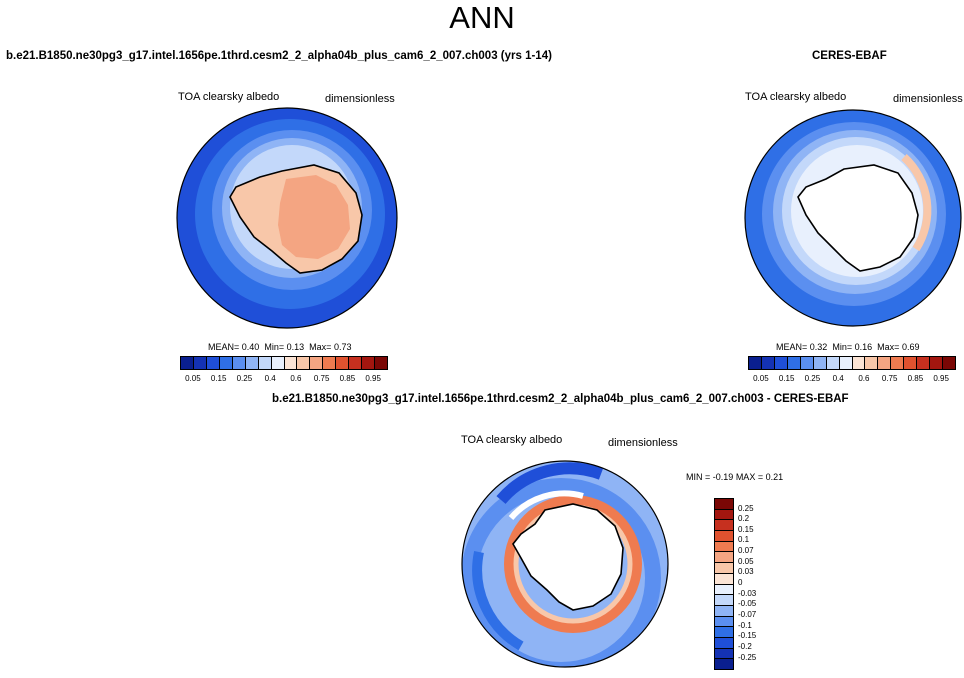  Describe the element at coordinates (849, 56) in the screenshot. I see `obs-panel-title: CERES-EBAF` at that location.